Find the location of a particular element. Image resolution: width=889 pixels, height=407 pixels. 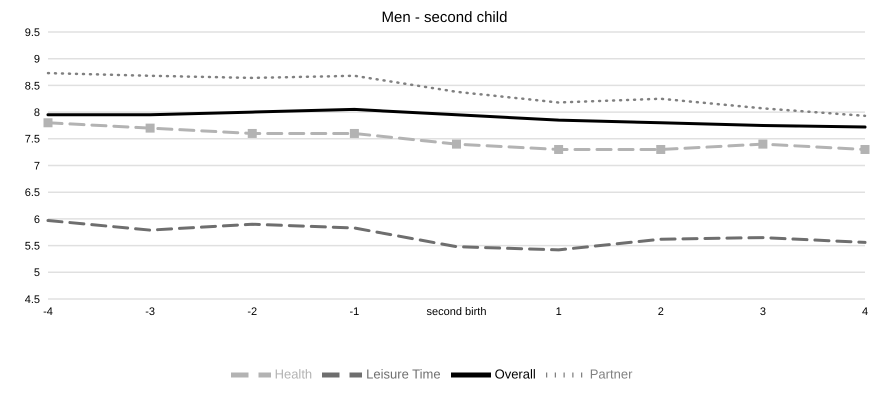

y-tick-label: 9.5 is located at coordinates (32, 32).